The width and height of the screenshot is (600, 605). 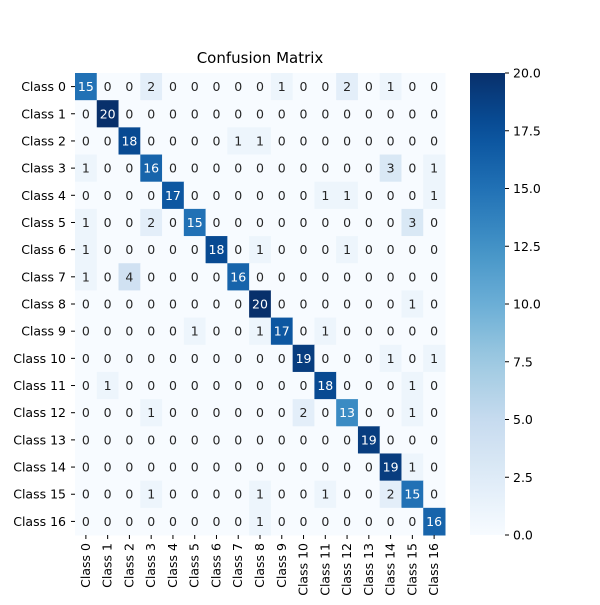 What do you see at coordinates (304, 358) in the screenshot?
I see `cell-value-label: 19` at bounding box center [304, 358].